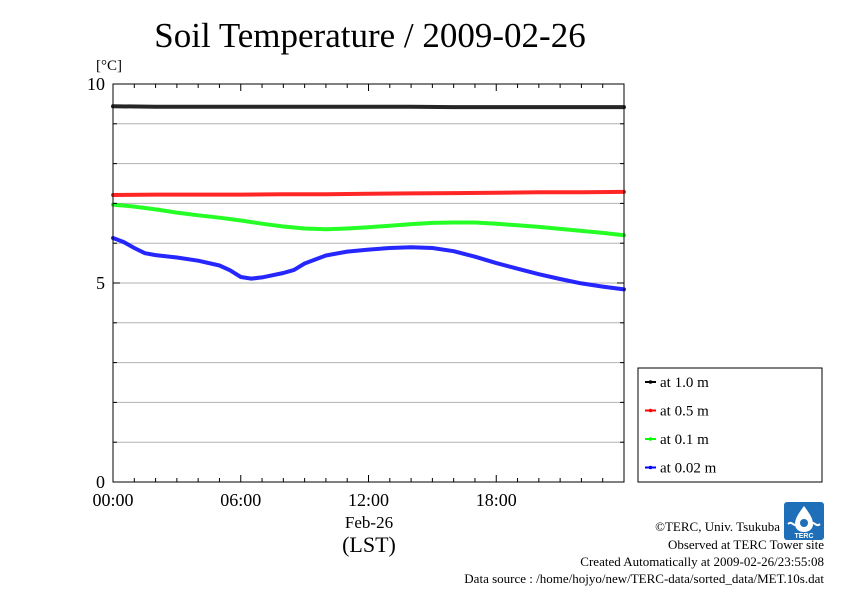  I want to click on y-axis-unit: [°C], so click(109, 66).